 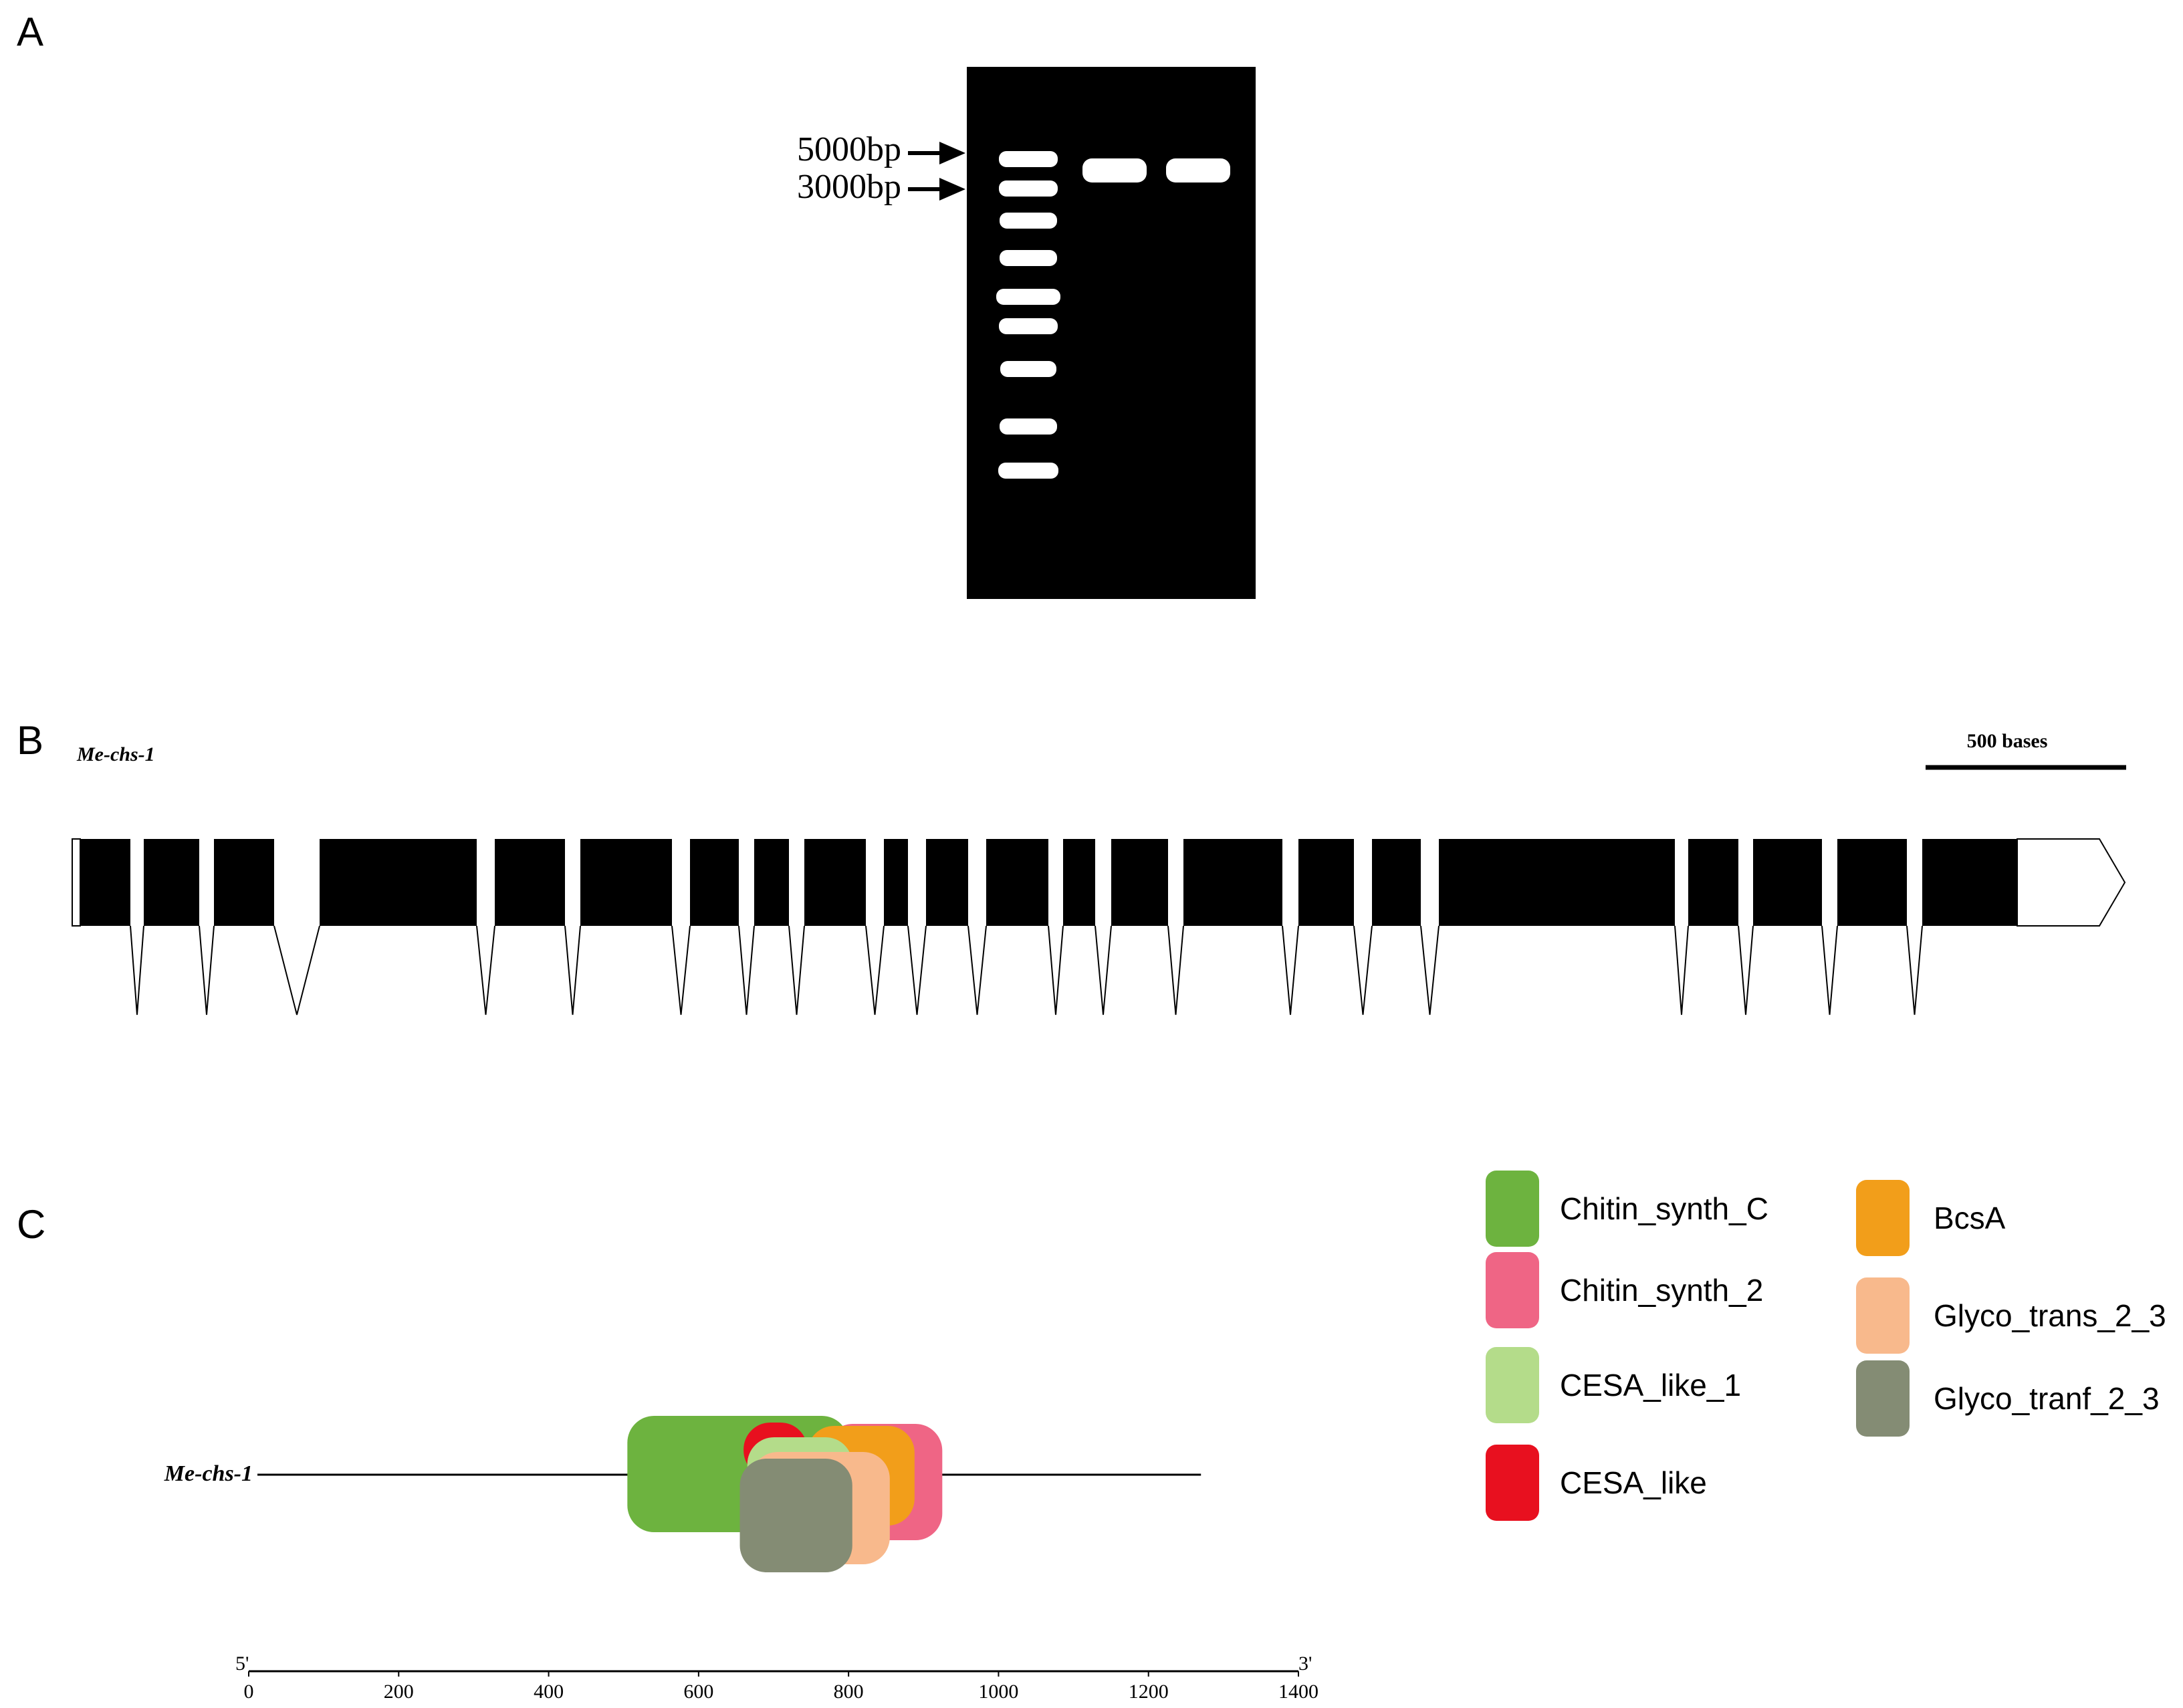 I want to click on legend-item: Chitin_synth_2, so click(x=1624, y=1290).